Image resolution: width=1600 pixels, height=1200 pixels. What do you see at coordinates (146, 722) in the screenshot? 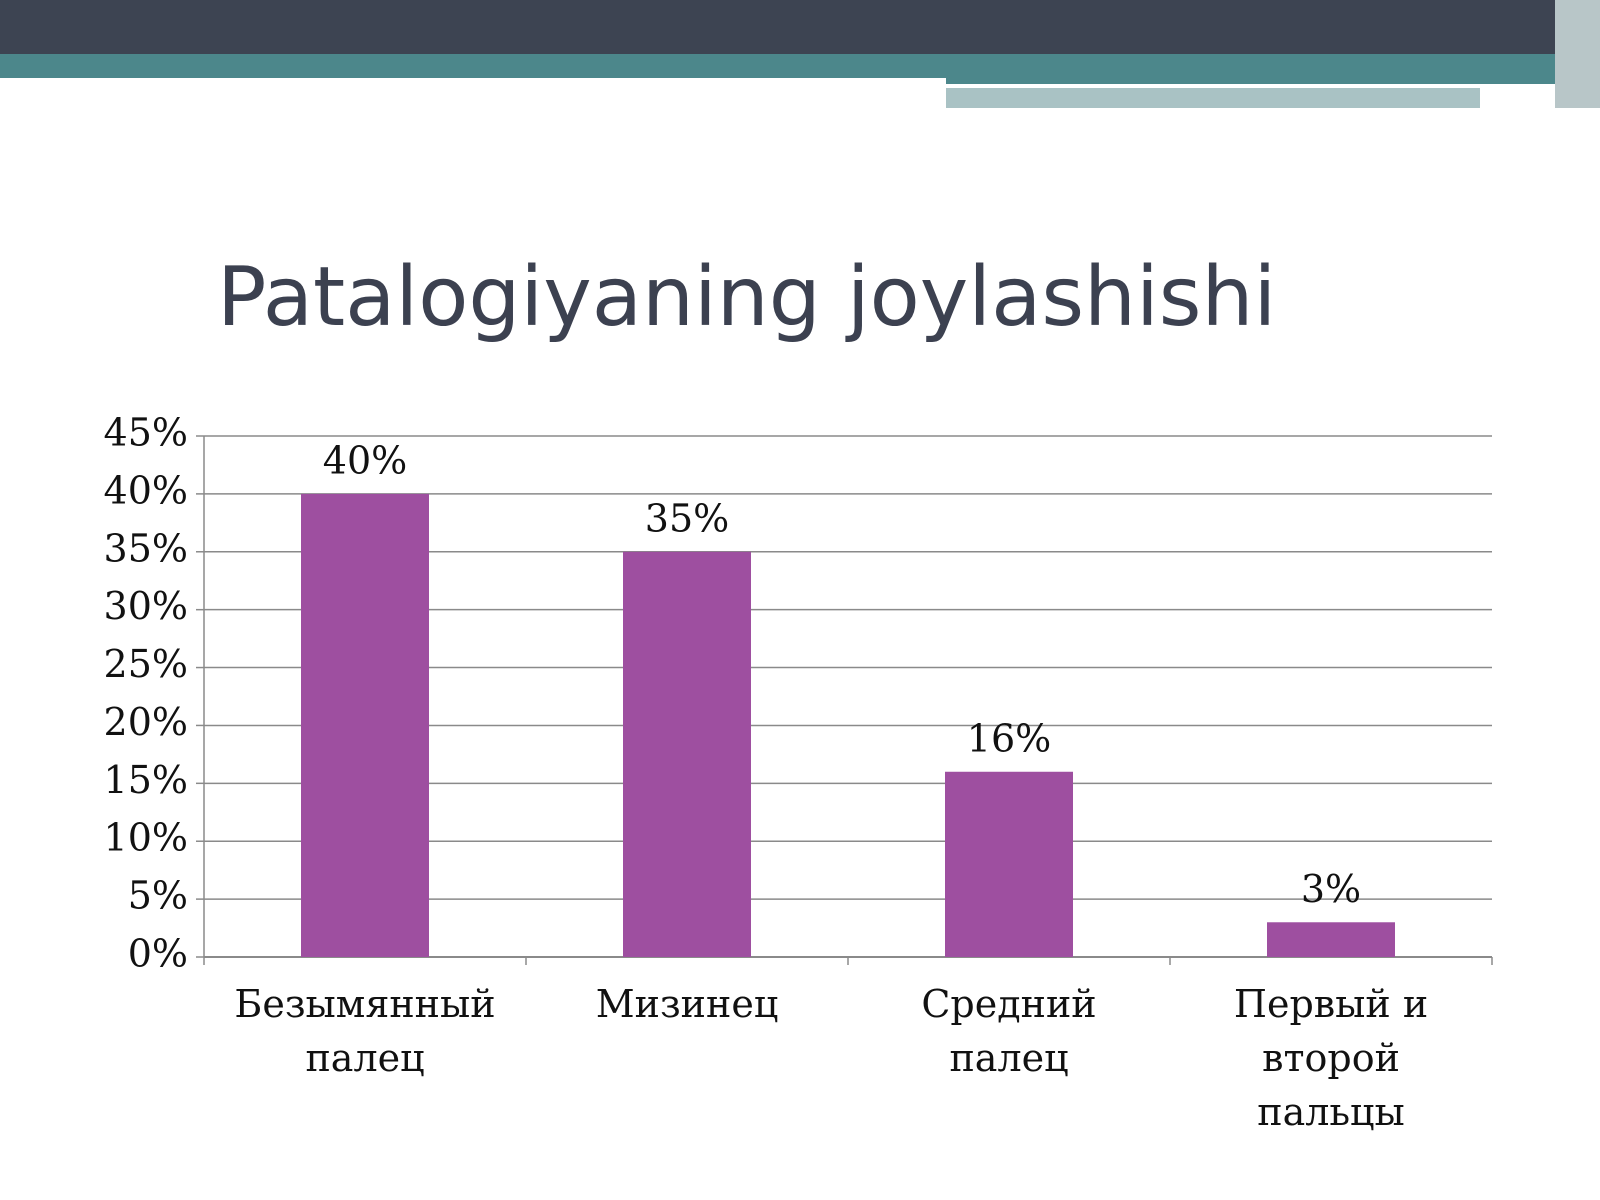
I see `y-tick-label: 20%` at bounding box center [146, 722].